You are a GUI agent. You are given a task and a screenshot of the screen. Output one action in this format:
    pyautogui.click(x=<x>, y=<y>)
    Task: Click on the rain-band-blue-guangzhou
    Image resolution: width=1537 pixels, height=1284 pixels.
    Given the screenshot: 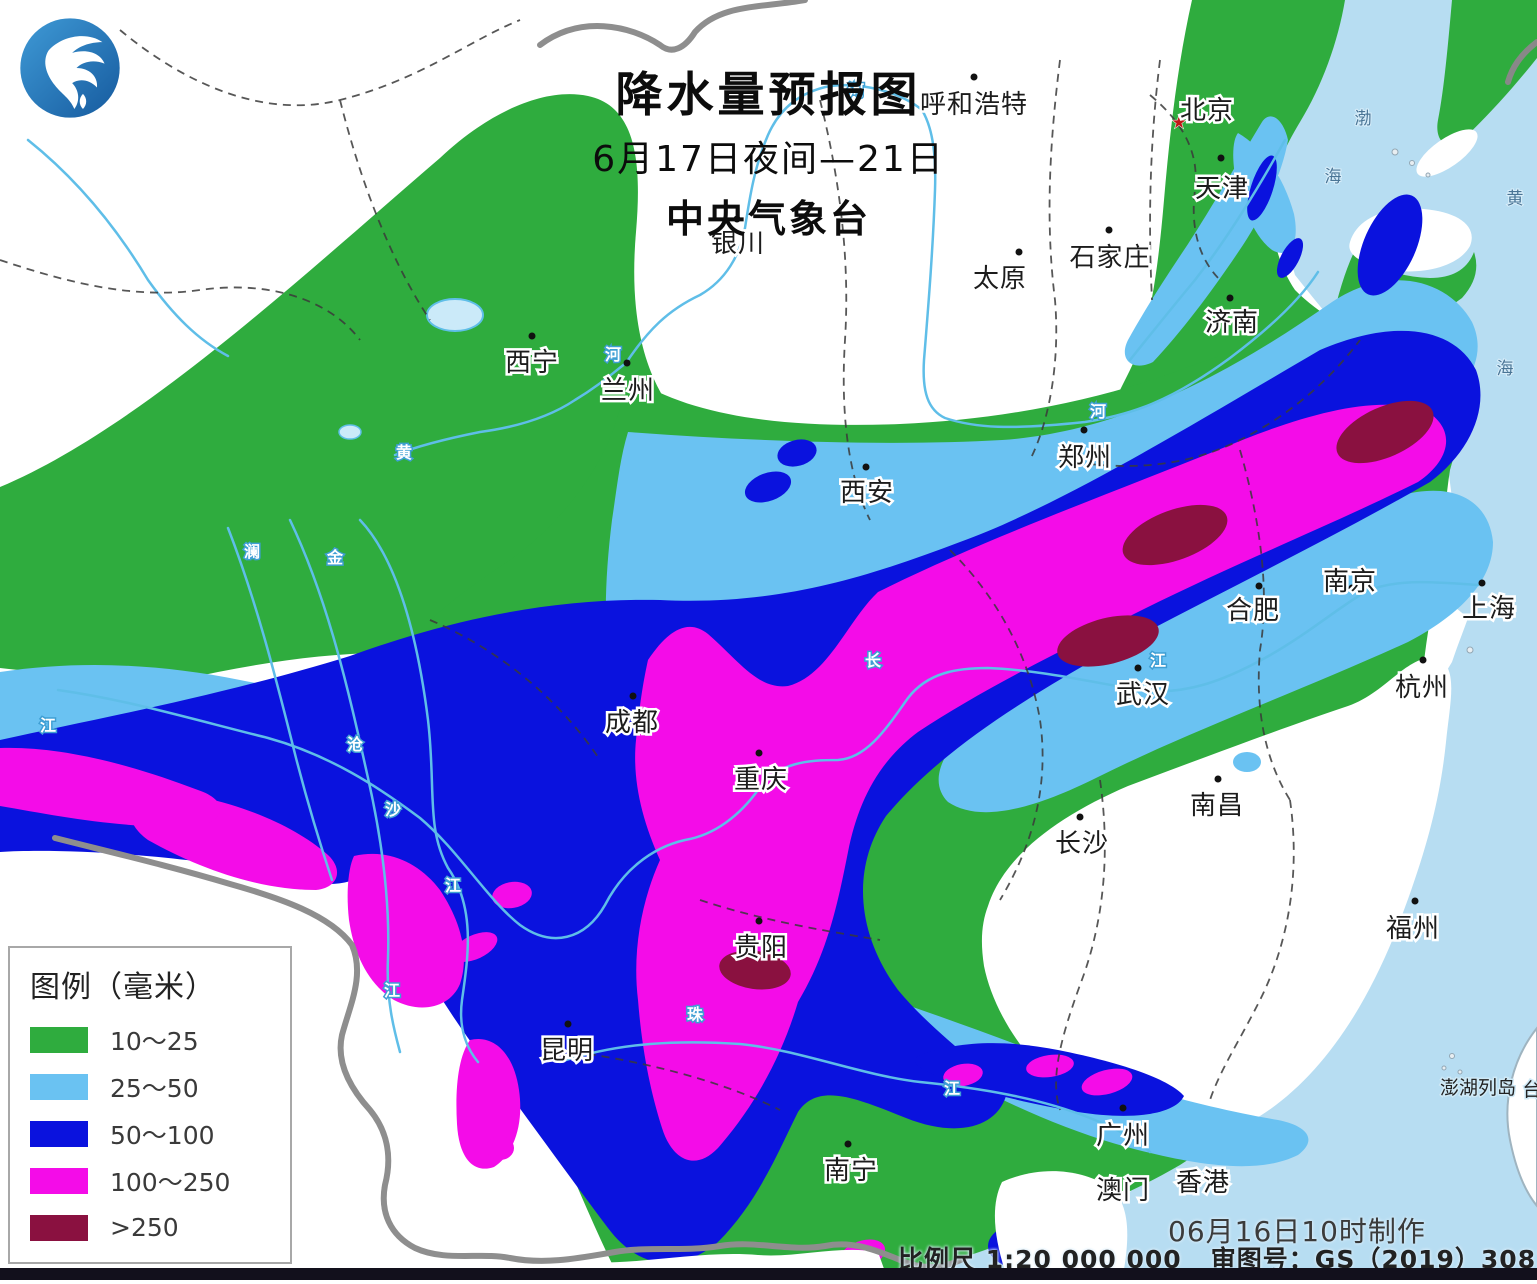 What is the action you would take?
    pyautogui.click(x=1049, y=1079)
    